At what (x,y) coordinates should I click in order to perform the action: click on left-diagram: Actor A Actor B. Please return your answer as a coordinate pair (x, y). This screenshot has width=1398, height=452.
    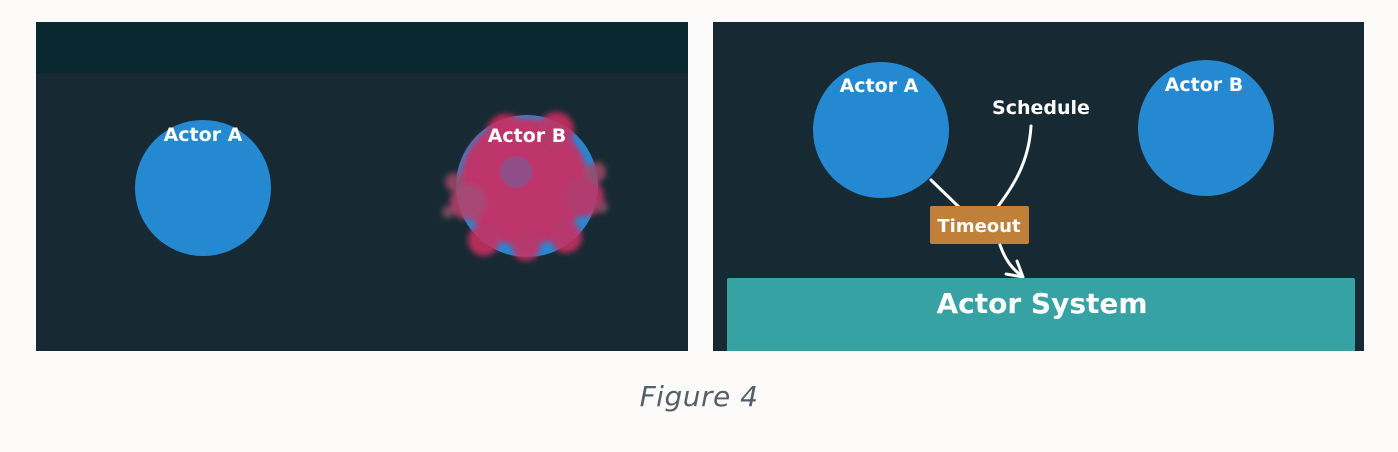
    Looking at the image, I should click on (371, 186).